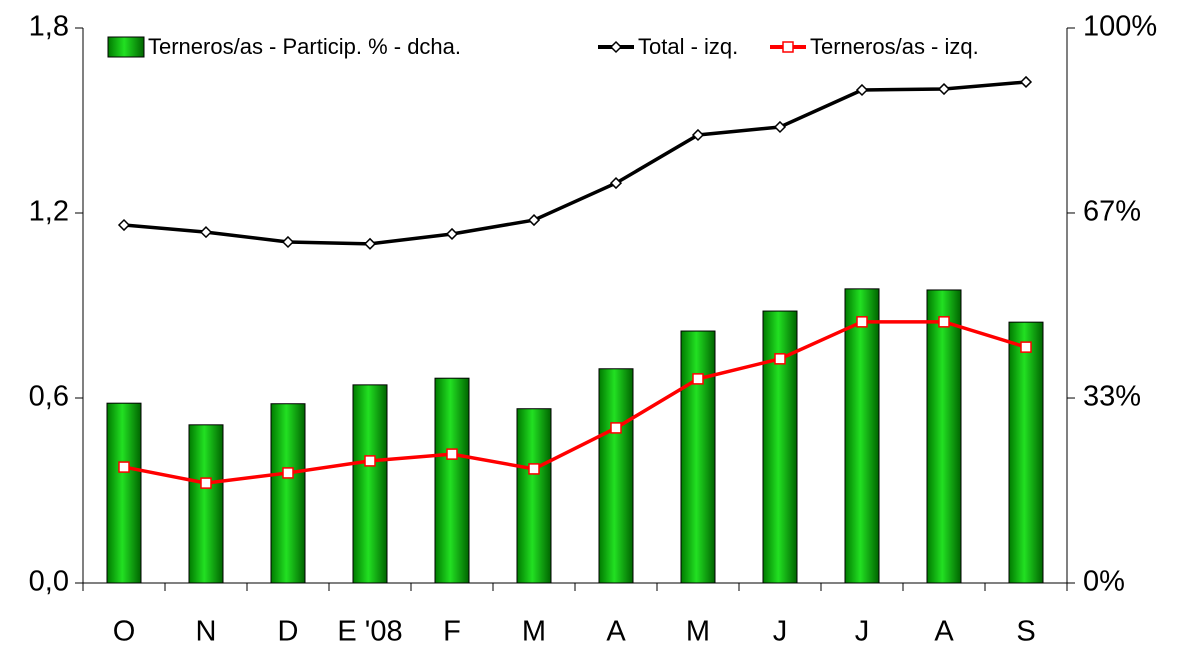 This screenshot has width=1184, height=647. Describe the element at coordinates (1112, 397) in the screenshot. I see `y2-tick-label: 33%` at that location.